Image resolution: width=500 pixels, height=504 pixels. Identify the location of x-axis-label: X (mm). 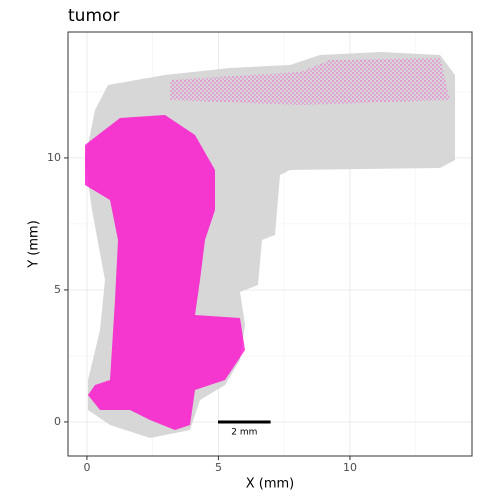
(270, 484).